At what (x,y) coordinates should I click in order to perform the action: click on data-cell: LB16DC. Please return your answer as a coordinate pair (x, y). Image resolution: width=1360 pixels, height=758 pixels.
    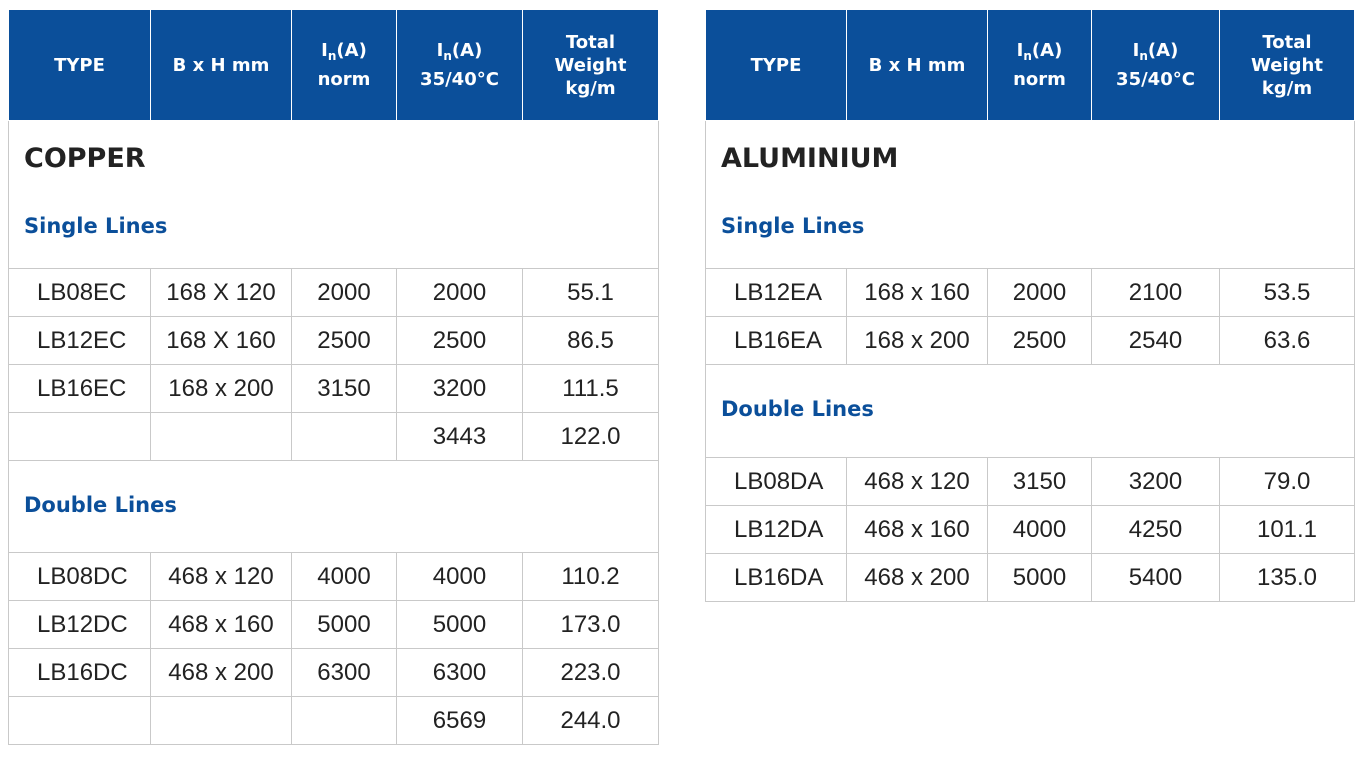
    Looking at the image, I should click on (79, 672).